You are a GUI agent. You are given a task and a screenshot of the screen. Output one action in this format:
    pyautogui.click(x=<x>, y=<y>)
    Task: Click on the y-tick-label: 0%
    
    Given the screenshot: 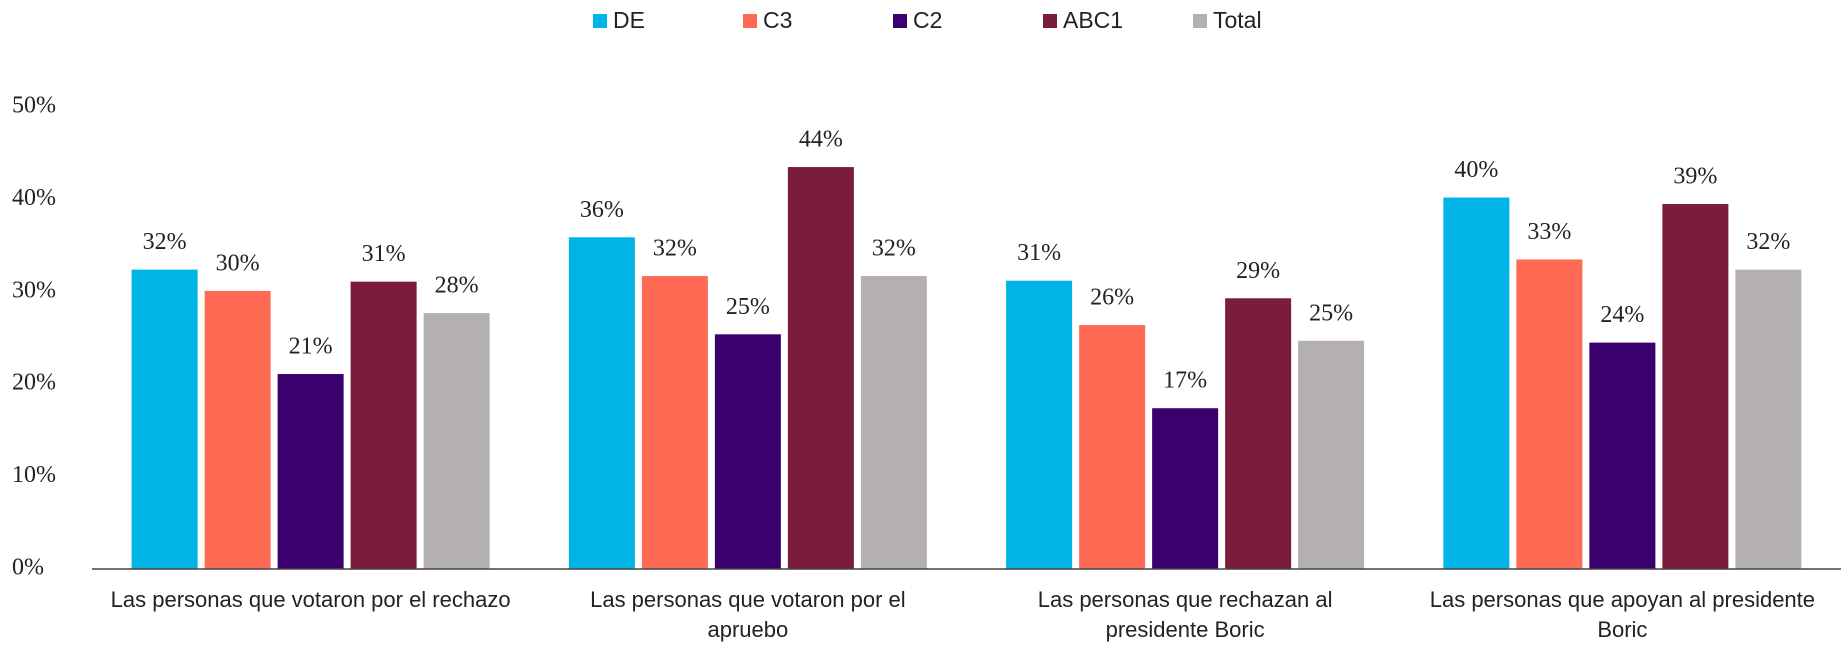 What is the action you would take?
    pyautogui.click(x=28, y=568)
    